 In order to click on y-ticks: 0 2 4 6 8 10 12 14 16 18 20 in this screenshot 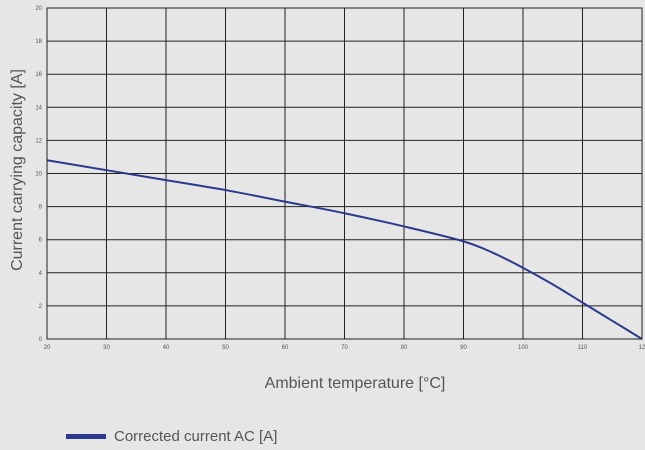, I will do `click(38, 174)`.